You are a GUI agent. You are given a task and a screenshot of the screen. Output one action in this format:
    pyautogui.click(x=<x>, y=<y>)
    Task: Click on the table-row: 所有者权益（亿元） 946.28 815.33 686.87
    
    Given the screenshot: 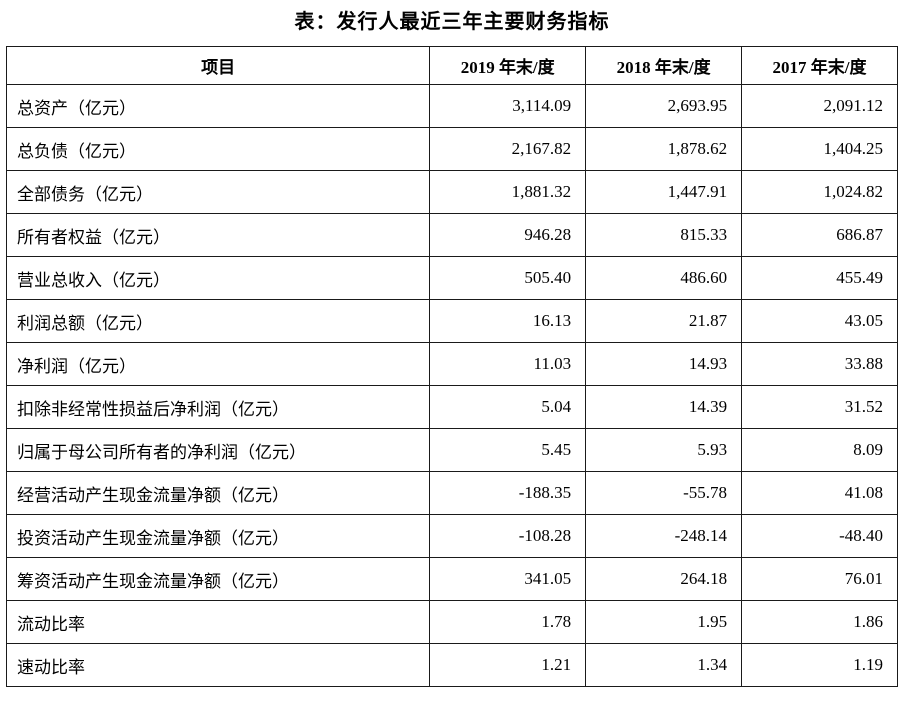 What is the action you would take?
    pyautogui.click(x=451, y=235)
    